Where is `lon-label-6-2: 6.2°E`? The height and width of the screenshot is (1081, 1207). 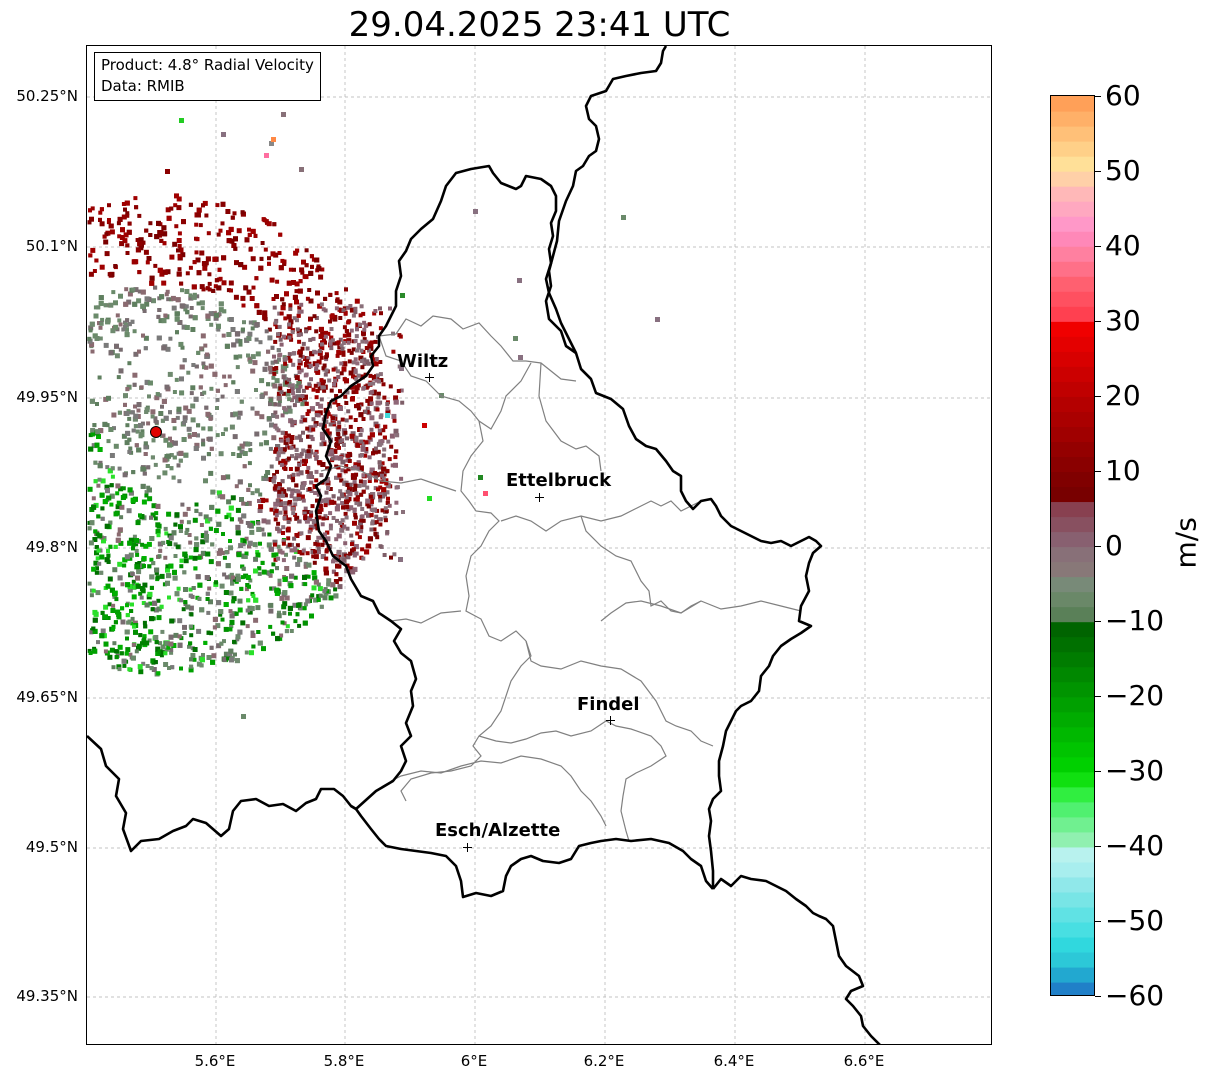 lon-label-6-2: 6.2°E is located at coordinates (604, 1061).